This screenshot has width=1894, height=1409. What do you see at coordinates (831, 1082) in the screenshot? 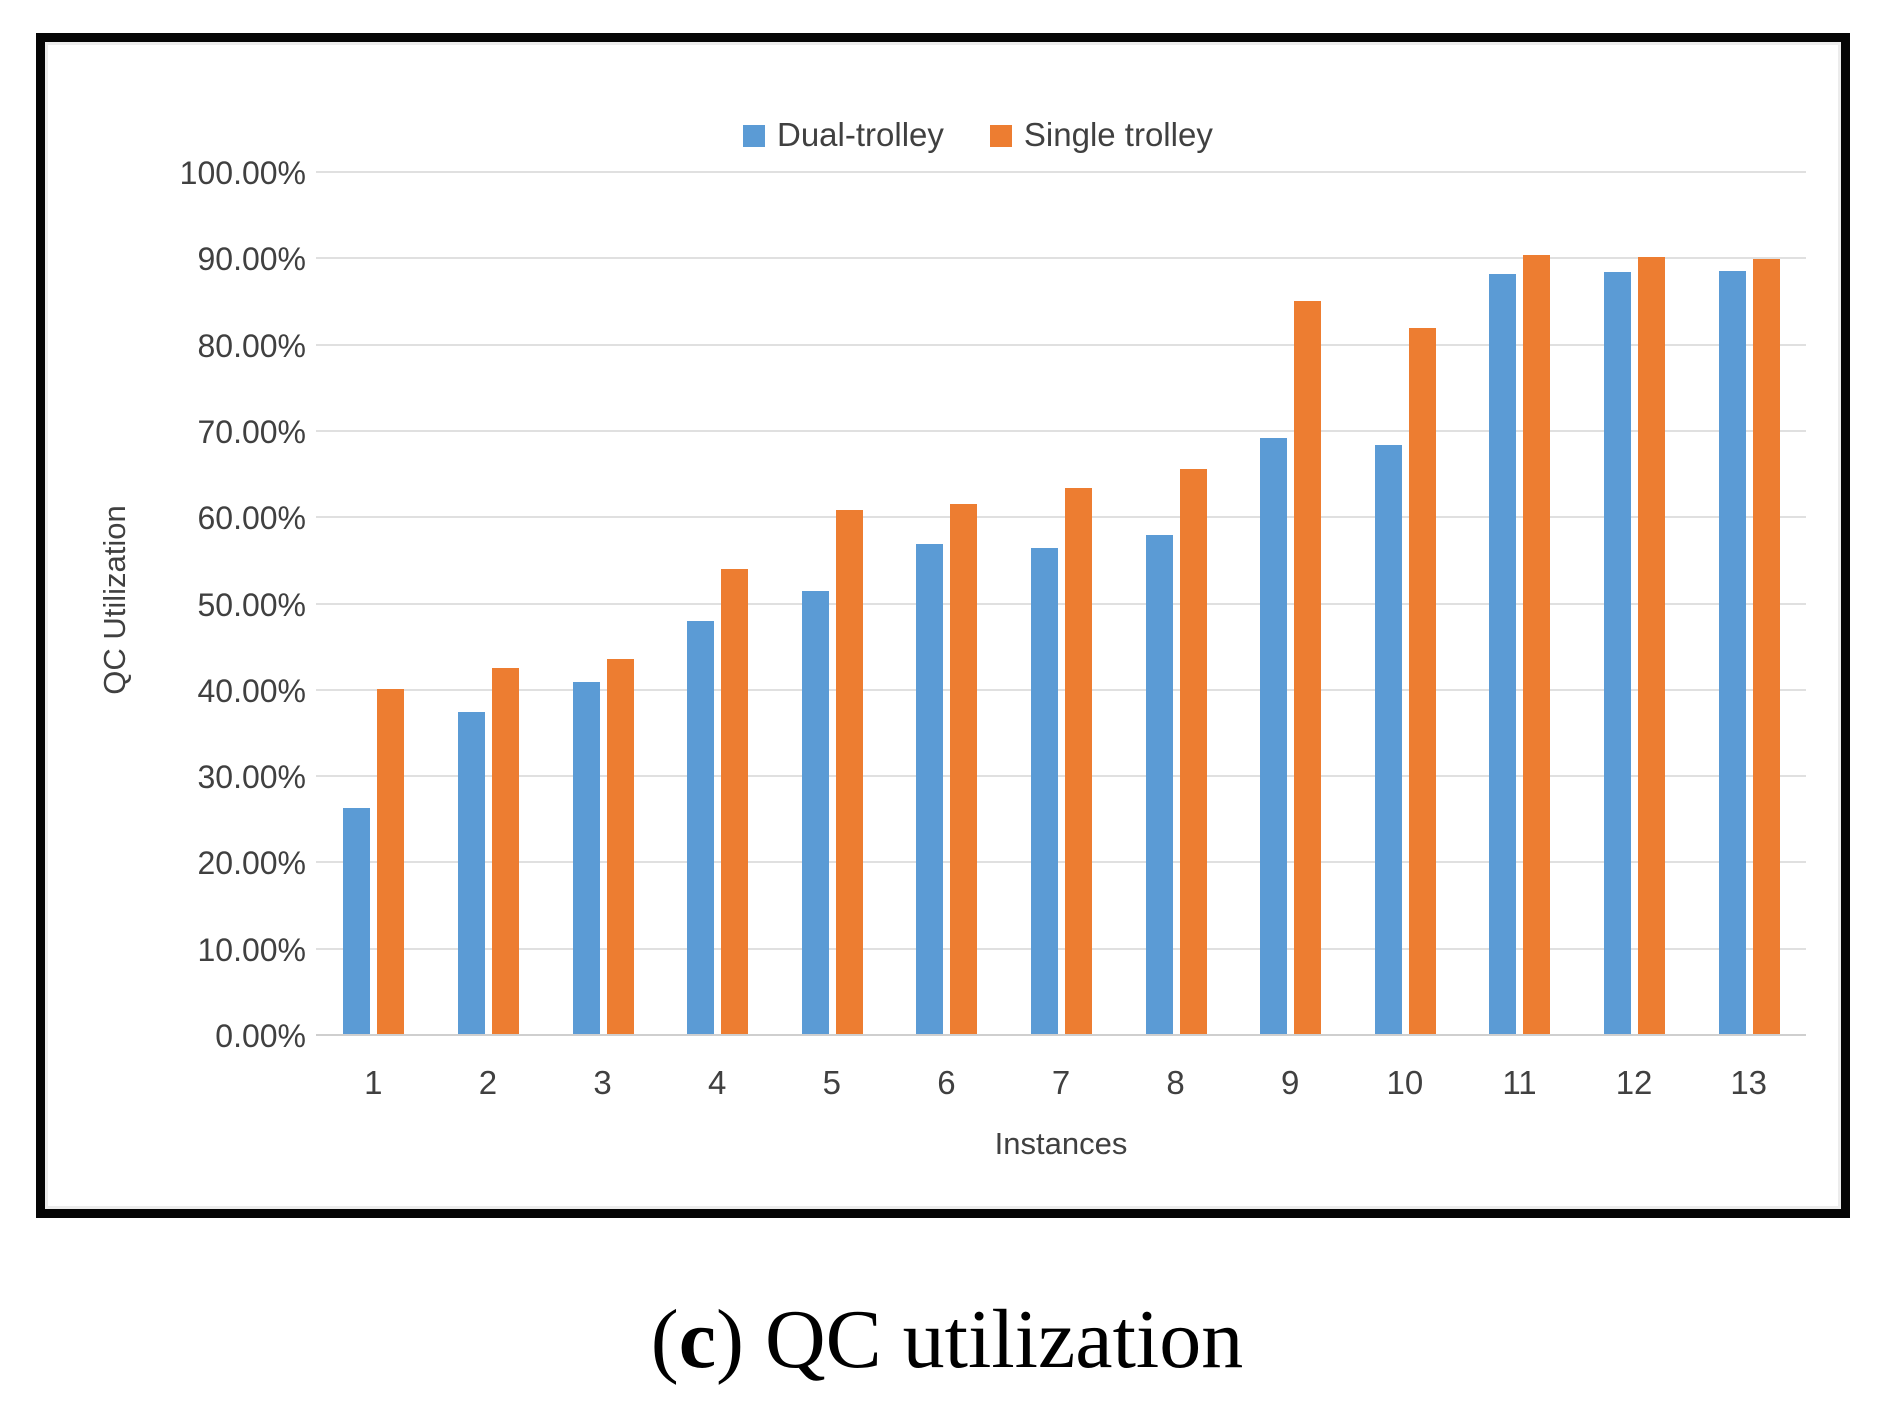
I see `x-tick-label: 5` at bounding box center [831, 1082].